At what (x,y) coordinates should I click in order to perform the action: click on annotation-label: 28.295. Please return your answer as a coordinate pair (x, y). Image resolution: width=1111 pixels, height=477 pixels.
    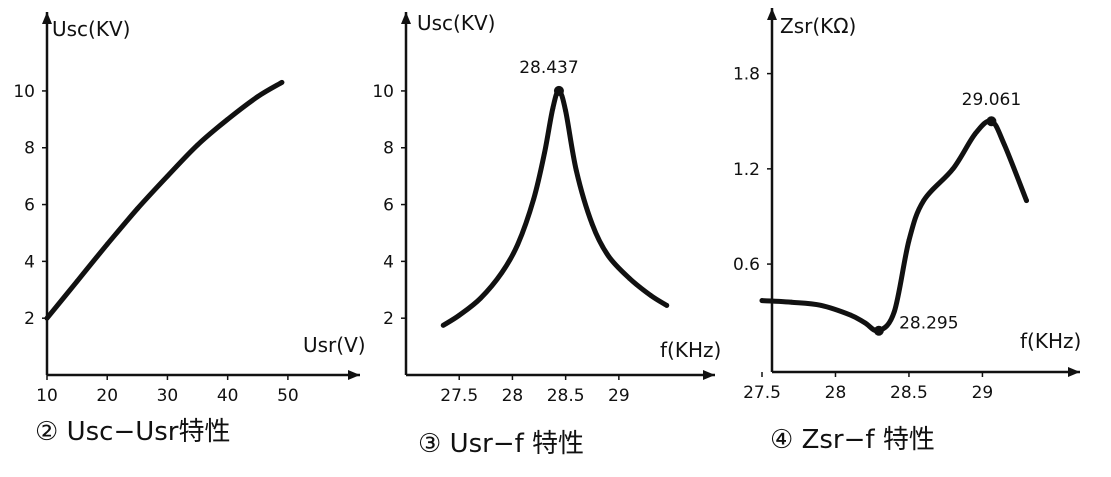
    Looking at the image, I should click on (928, 324).